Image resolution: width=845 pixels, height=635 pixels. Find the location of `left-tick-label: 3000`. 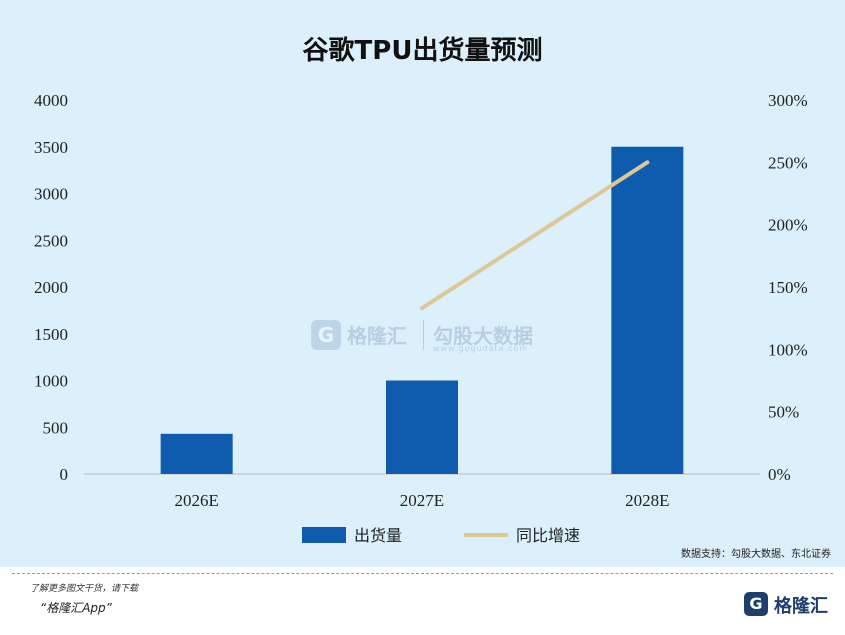

left-tick-label: 3000 is located at coordinates (51, 194).